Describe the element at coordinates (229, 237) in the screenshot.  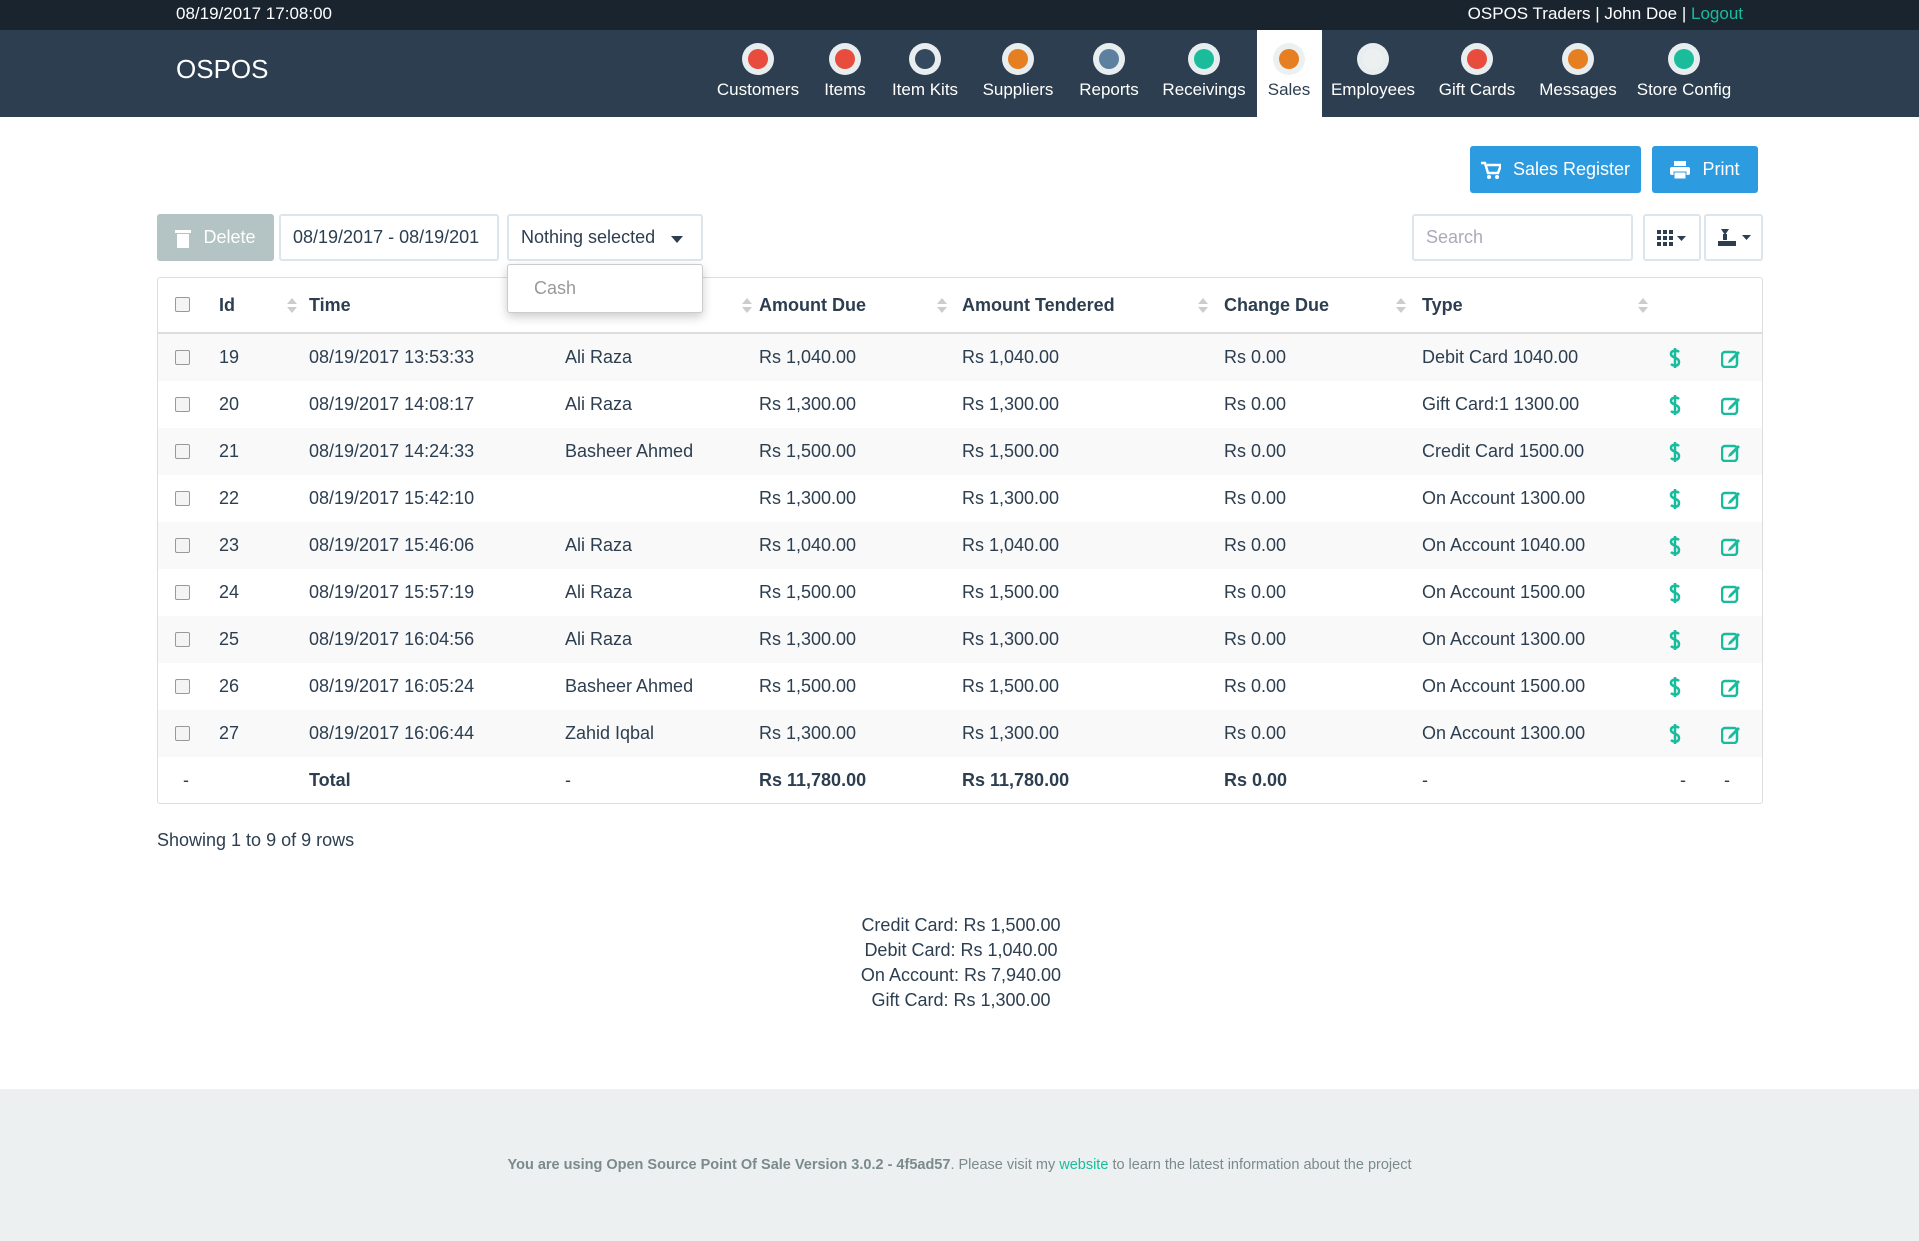
I see `label: Delete` at that location.